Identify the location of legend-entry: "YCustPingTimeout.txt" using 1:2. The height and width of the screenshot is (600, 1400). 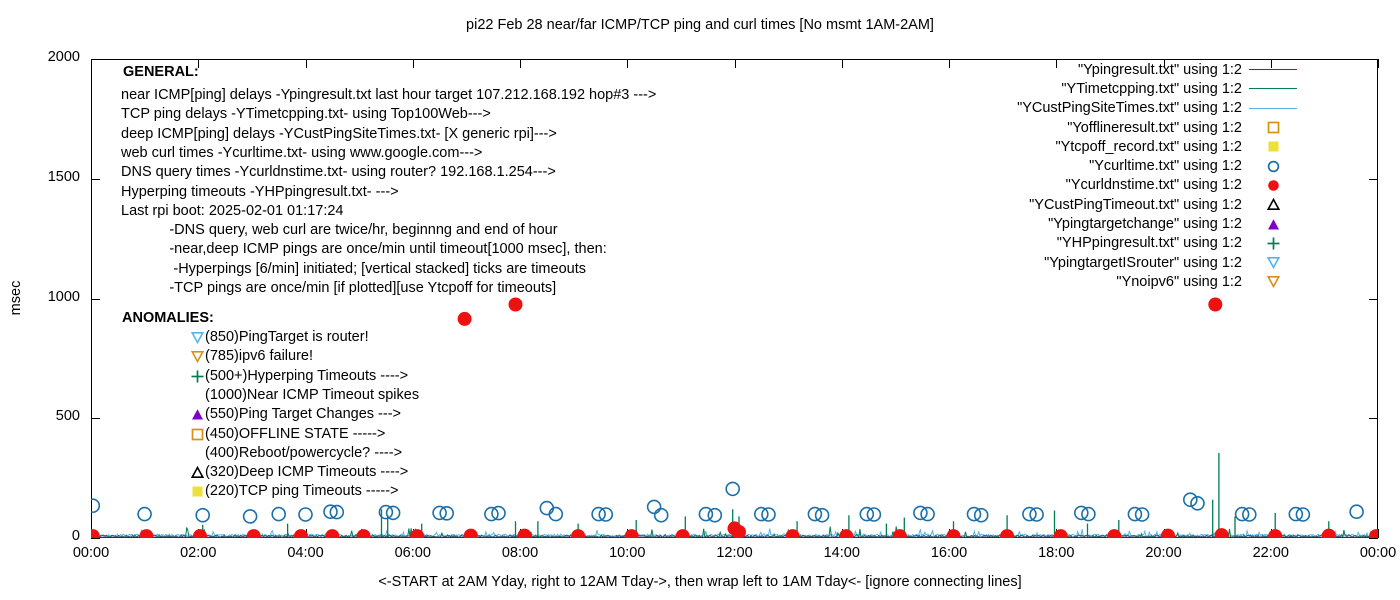
(1154, 204).